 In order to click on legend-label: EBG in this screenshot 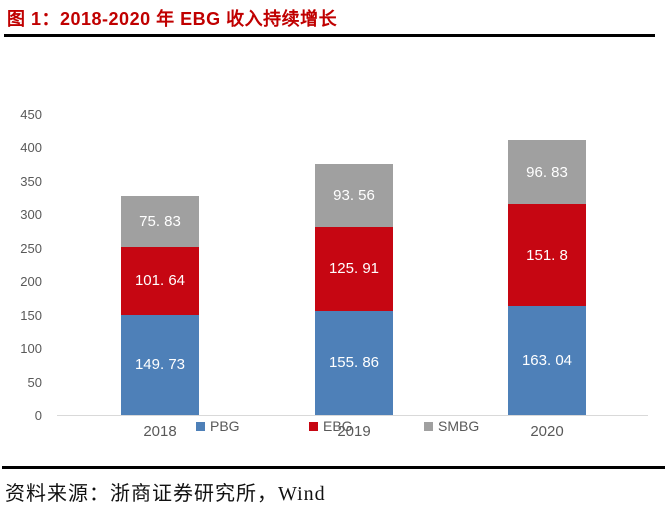, I will do `click(338, 426)`.